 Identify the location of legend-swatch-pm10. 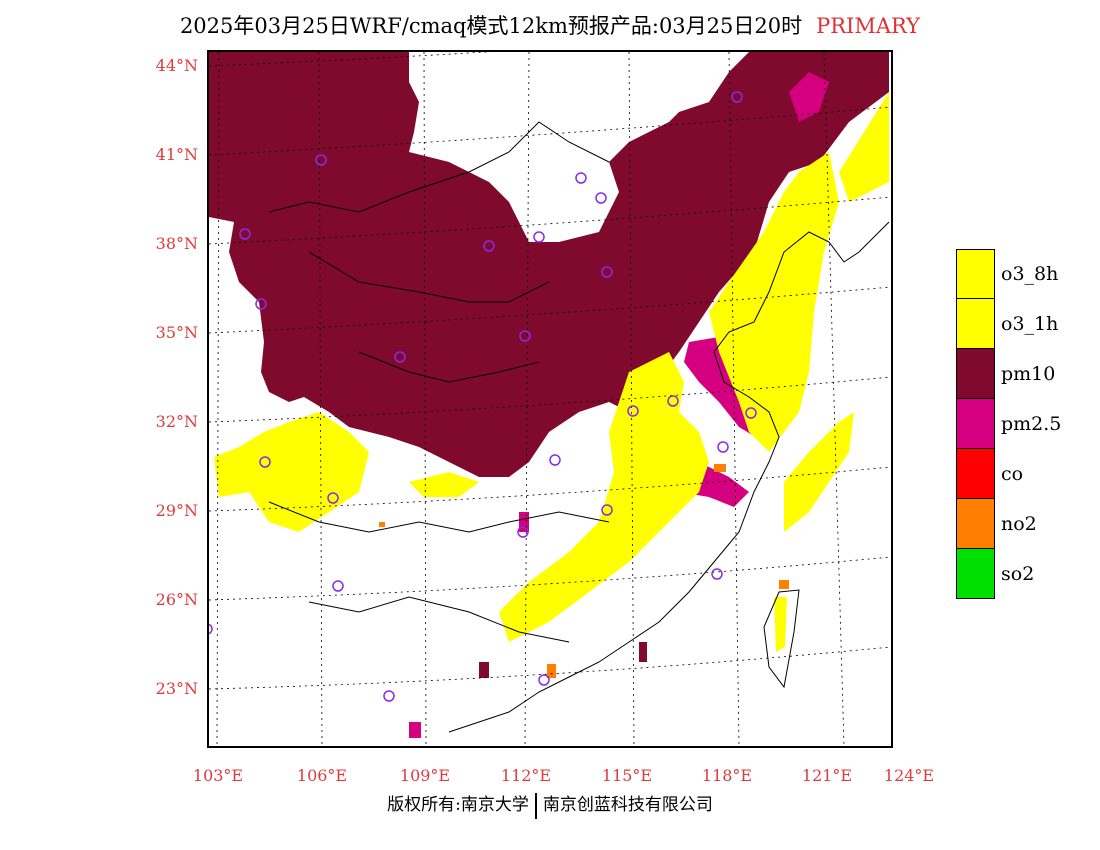
(975, 374).